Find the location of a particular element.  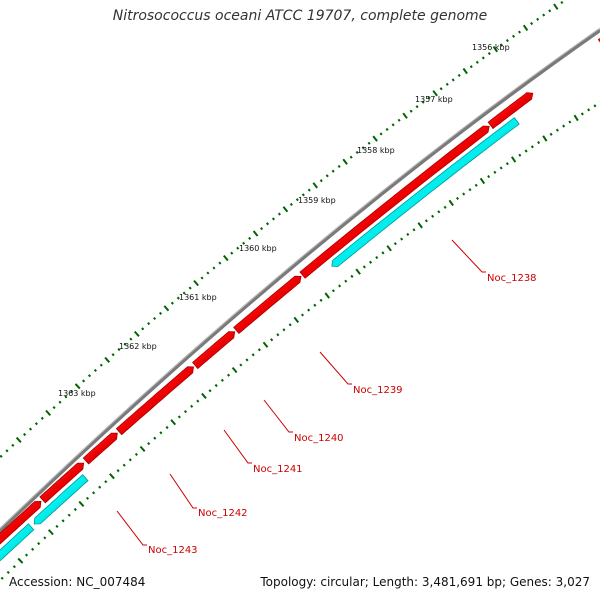

gene-label-noc-1238: Noc_1238 is located at coordinates (512, 278).